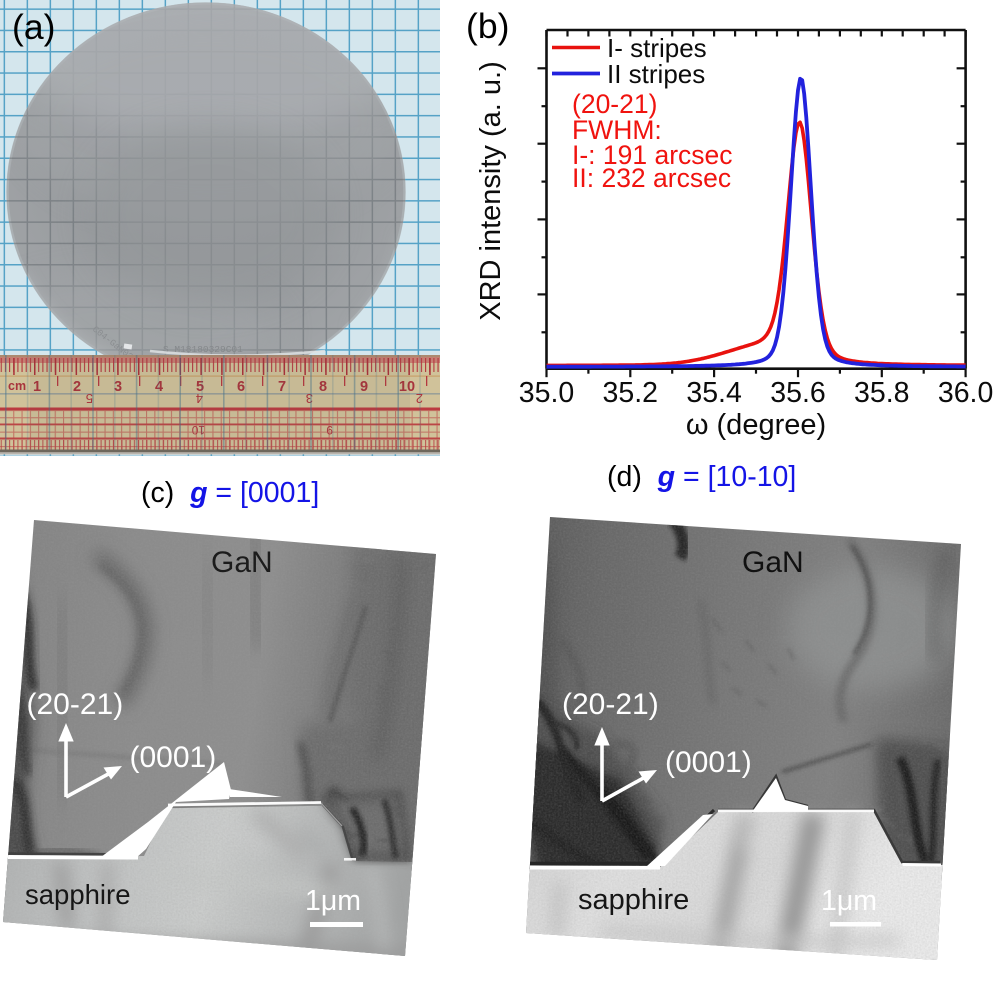 This screenshot has width=1000, height=983. I want to click on svg-text: 6, so click(241, 387).